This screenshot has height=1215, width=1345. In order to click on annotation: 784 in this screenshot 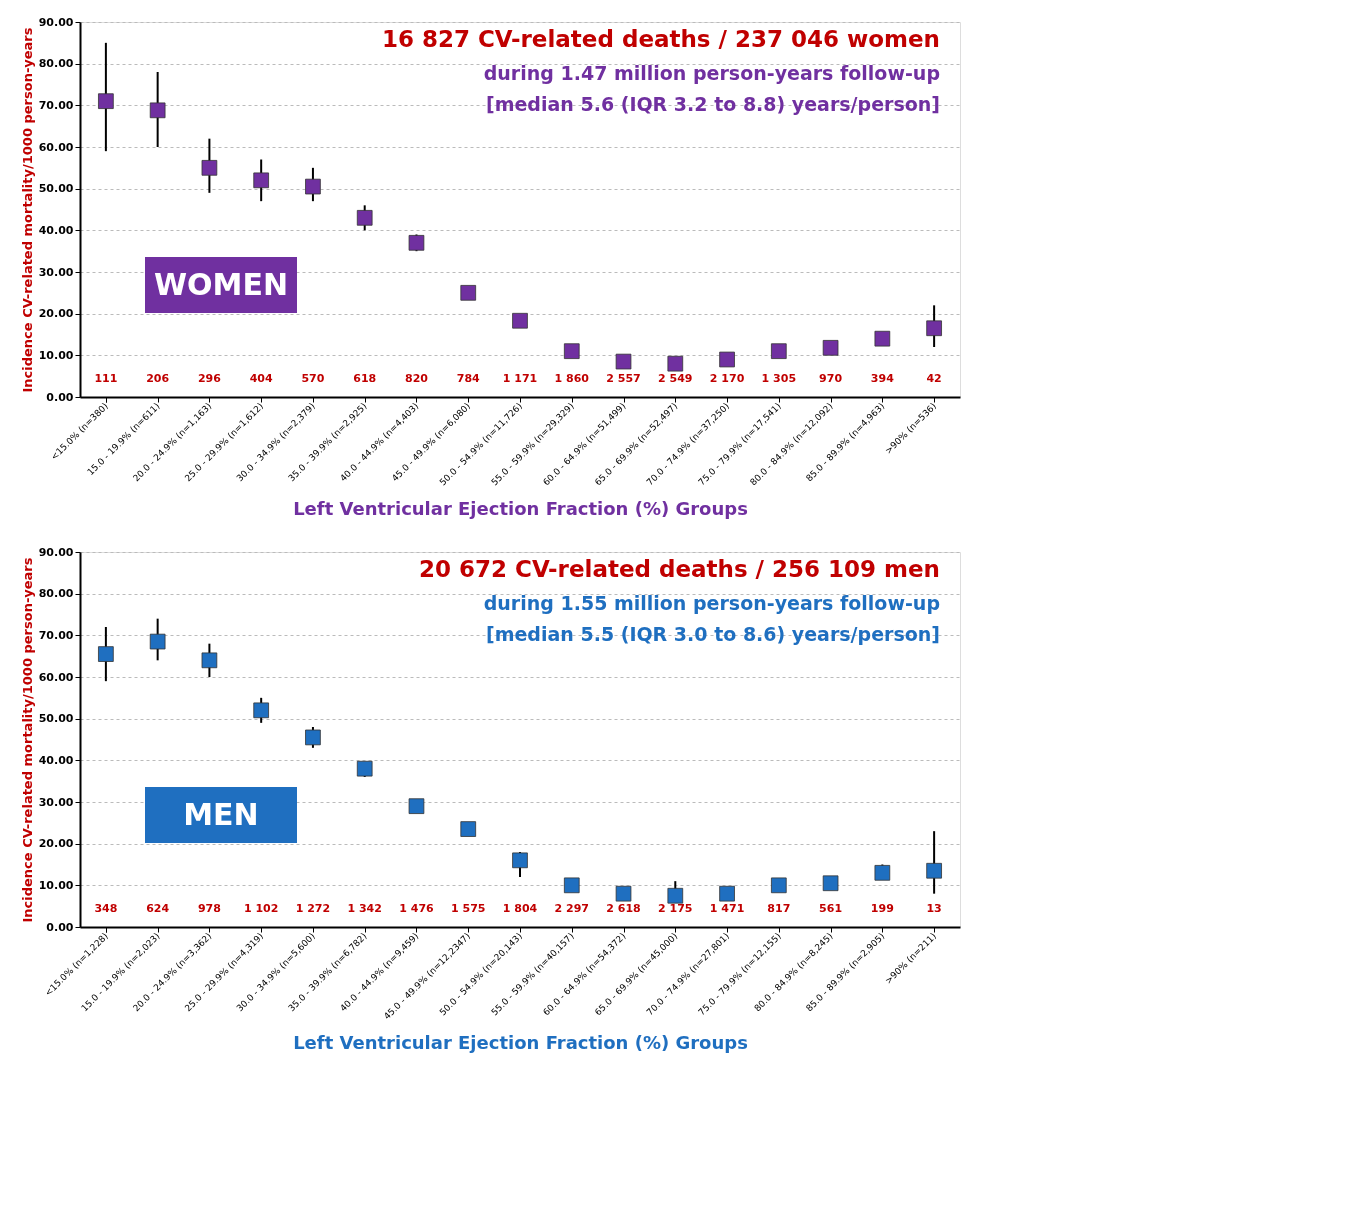, I will do `click(468, 378)`.